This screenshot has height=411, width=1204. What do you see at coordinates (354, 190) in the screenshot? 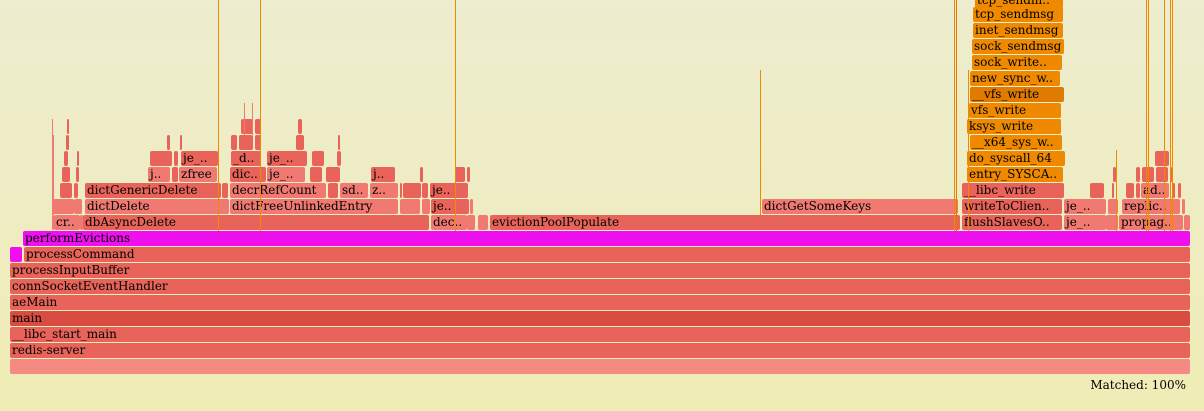
I see `frame-sd: sd..` at bounding box center [354, 190].